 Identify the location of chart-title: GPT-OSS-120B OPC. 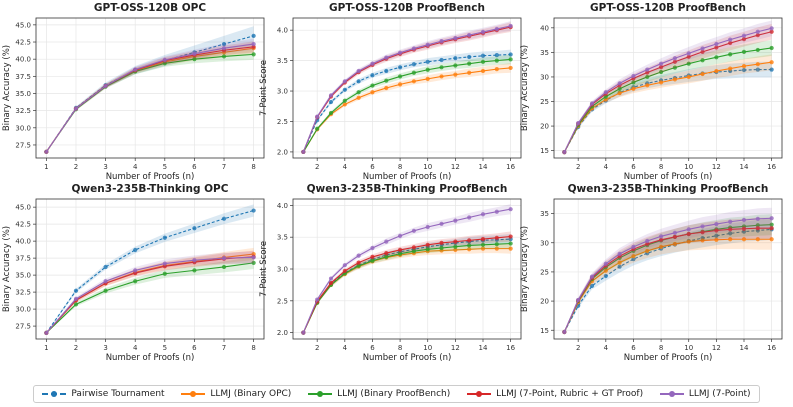
(150, 8).